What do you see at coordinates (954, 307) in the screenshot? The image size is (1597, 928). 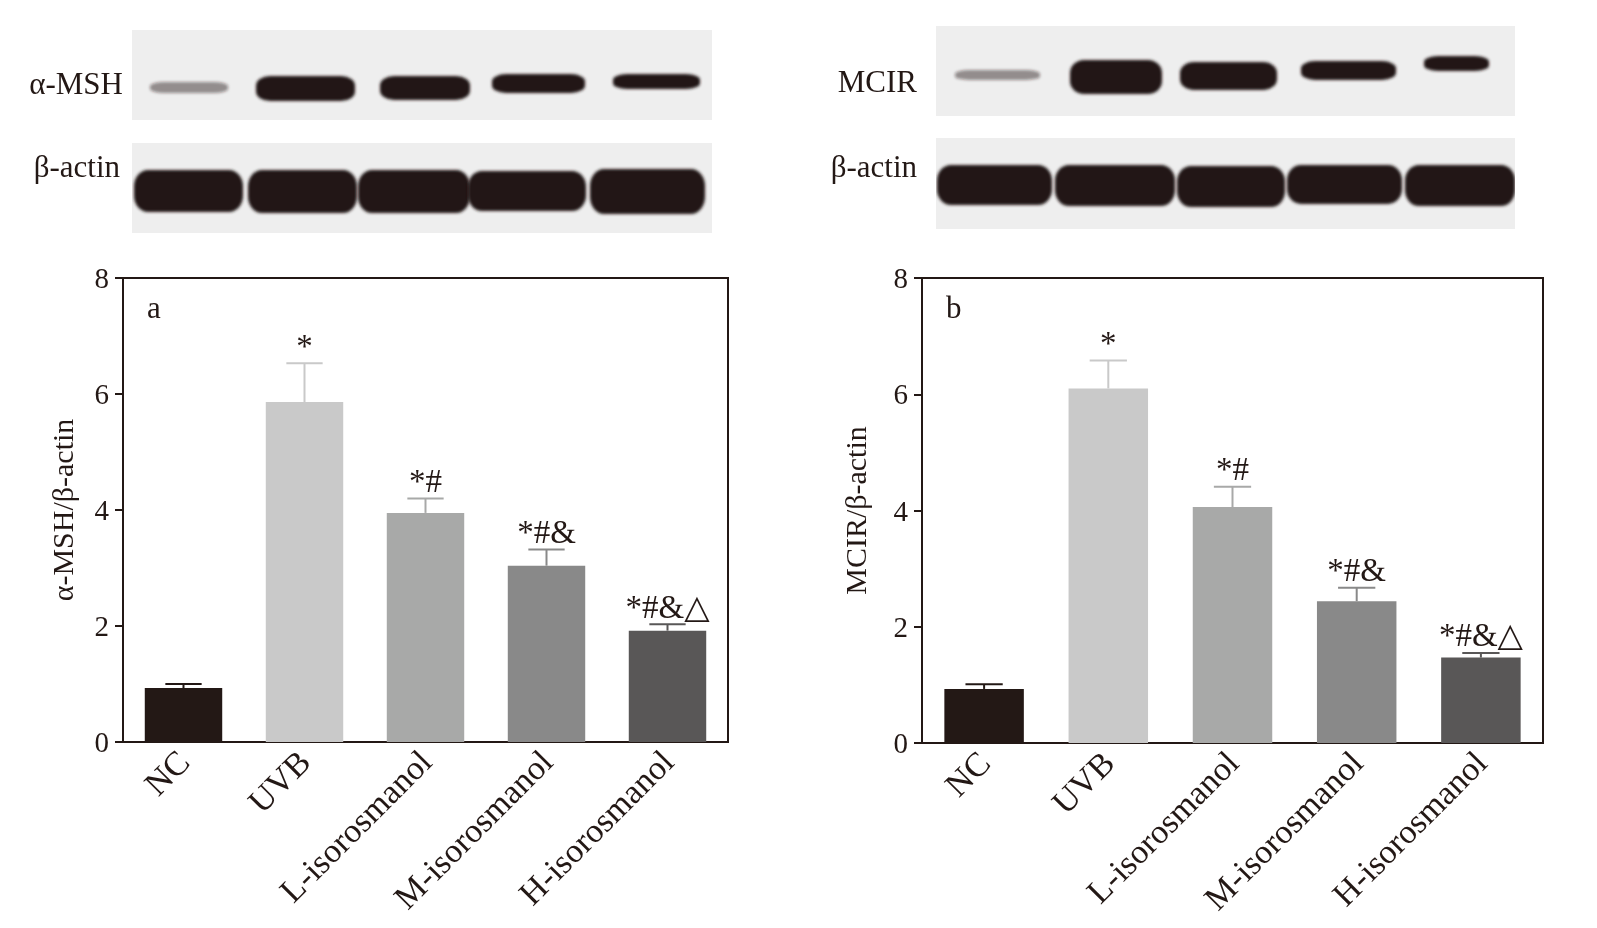 I see `annotation: b` at bounding box center [954, 307].